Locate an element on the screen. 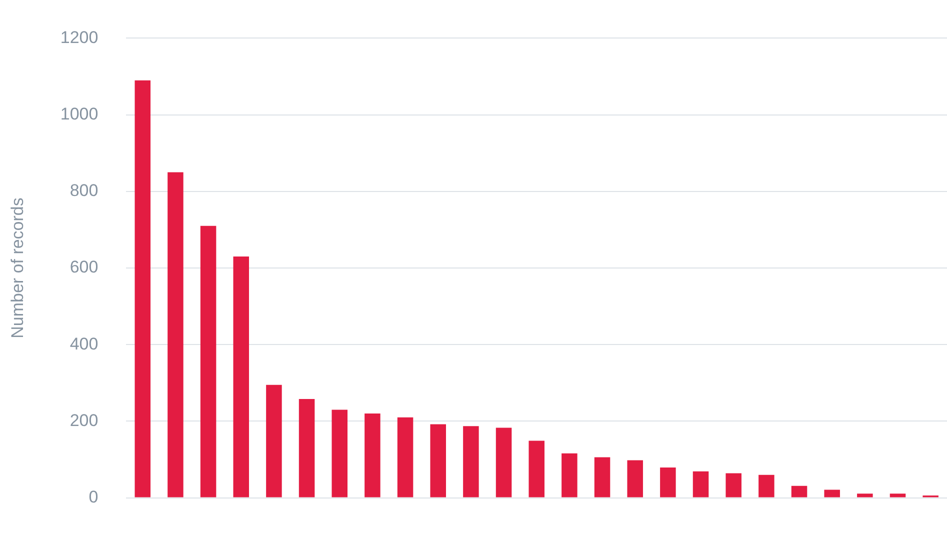  y-axis-title: Number of records is located at coordinates (17, 268).